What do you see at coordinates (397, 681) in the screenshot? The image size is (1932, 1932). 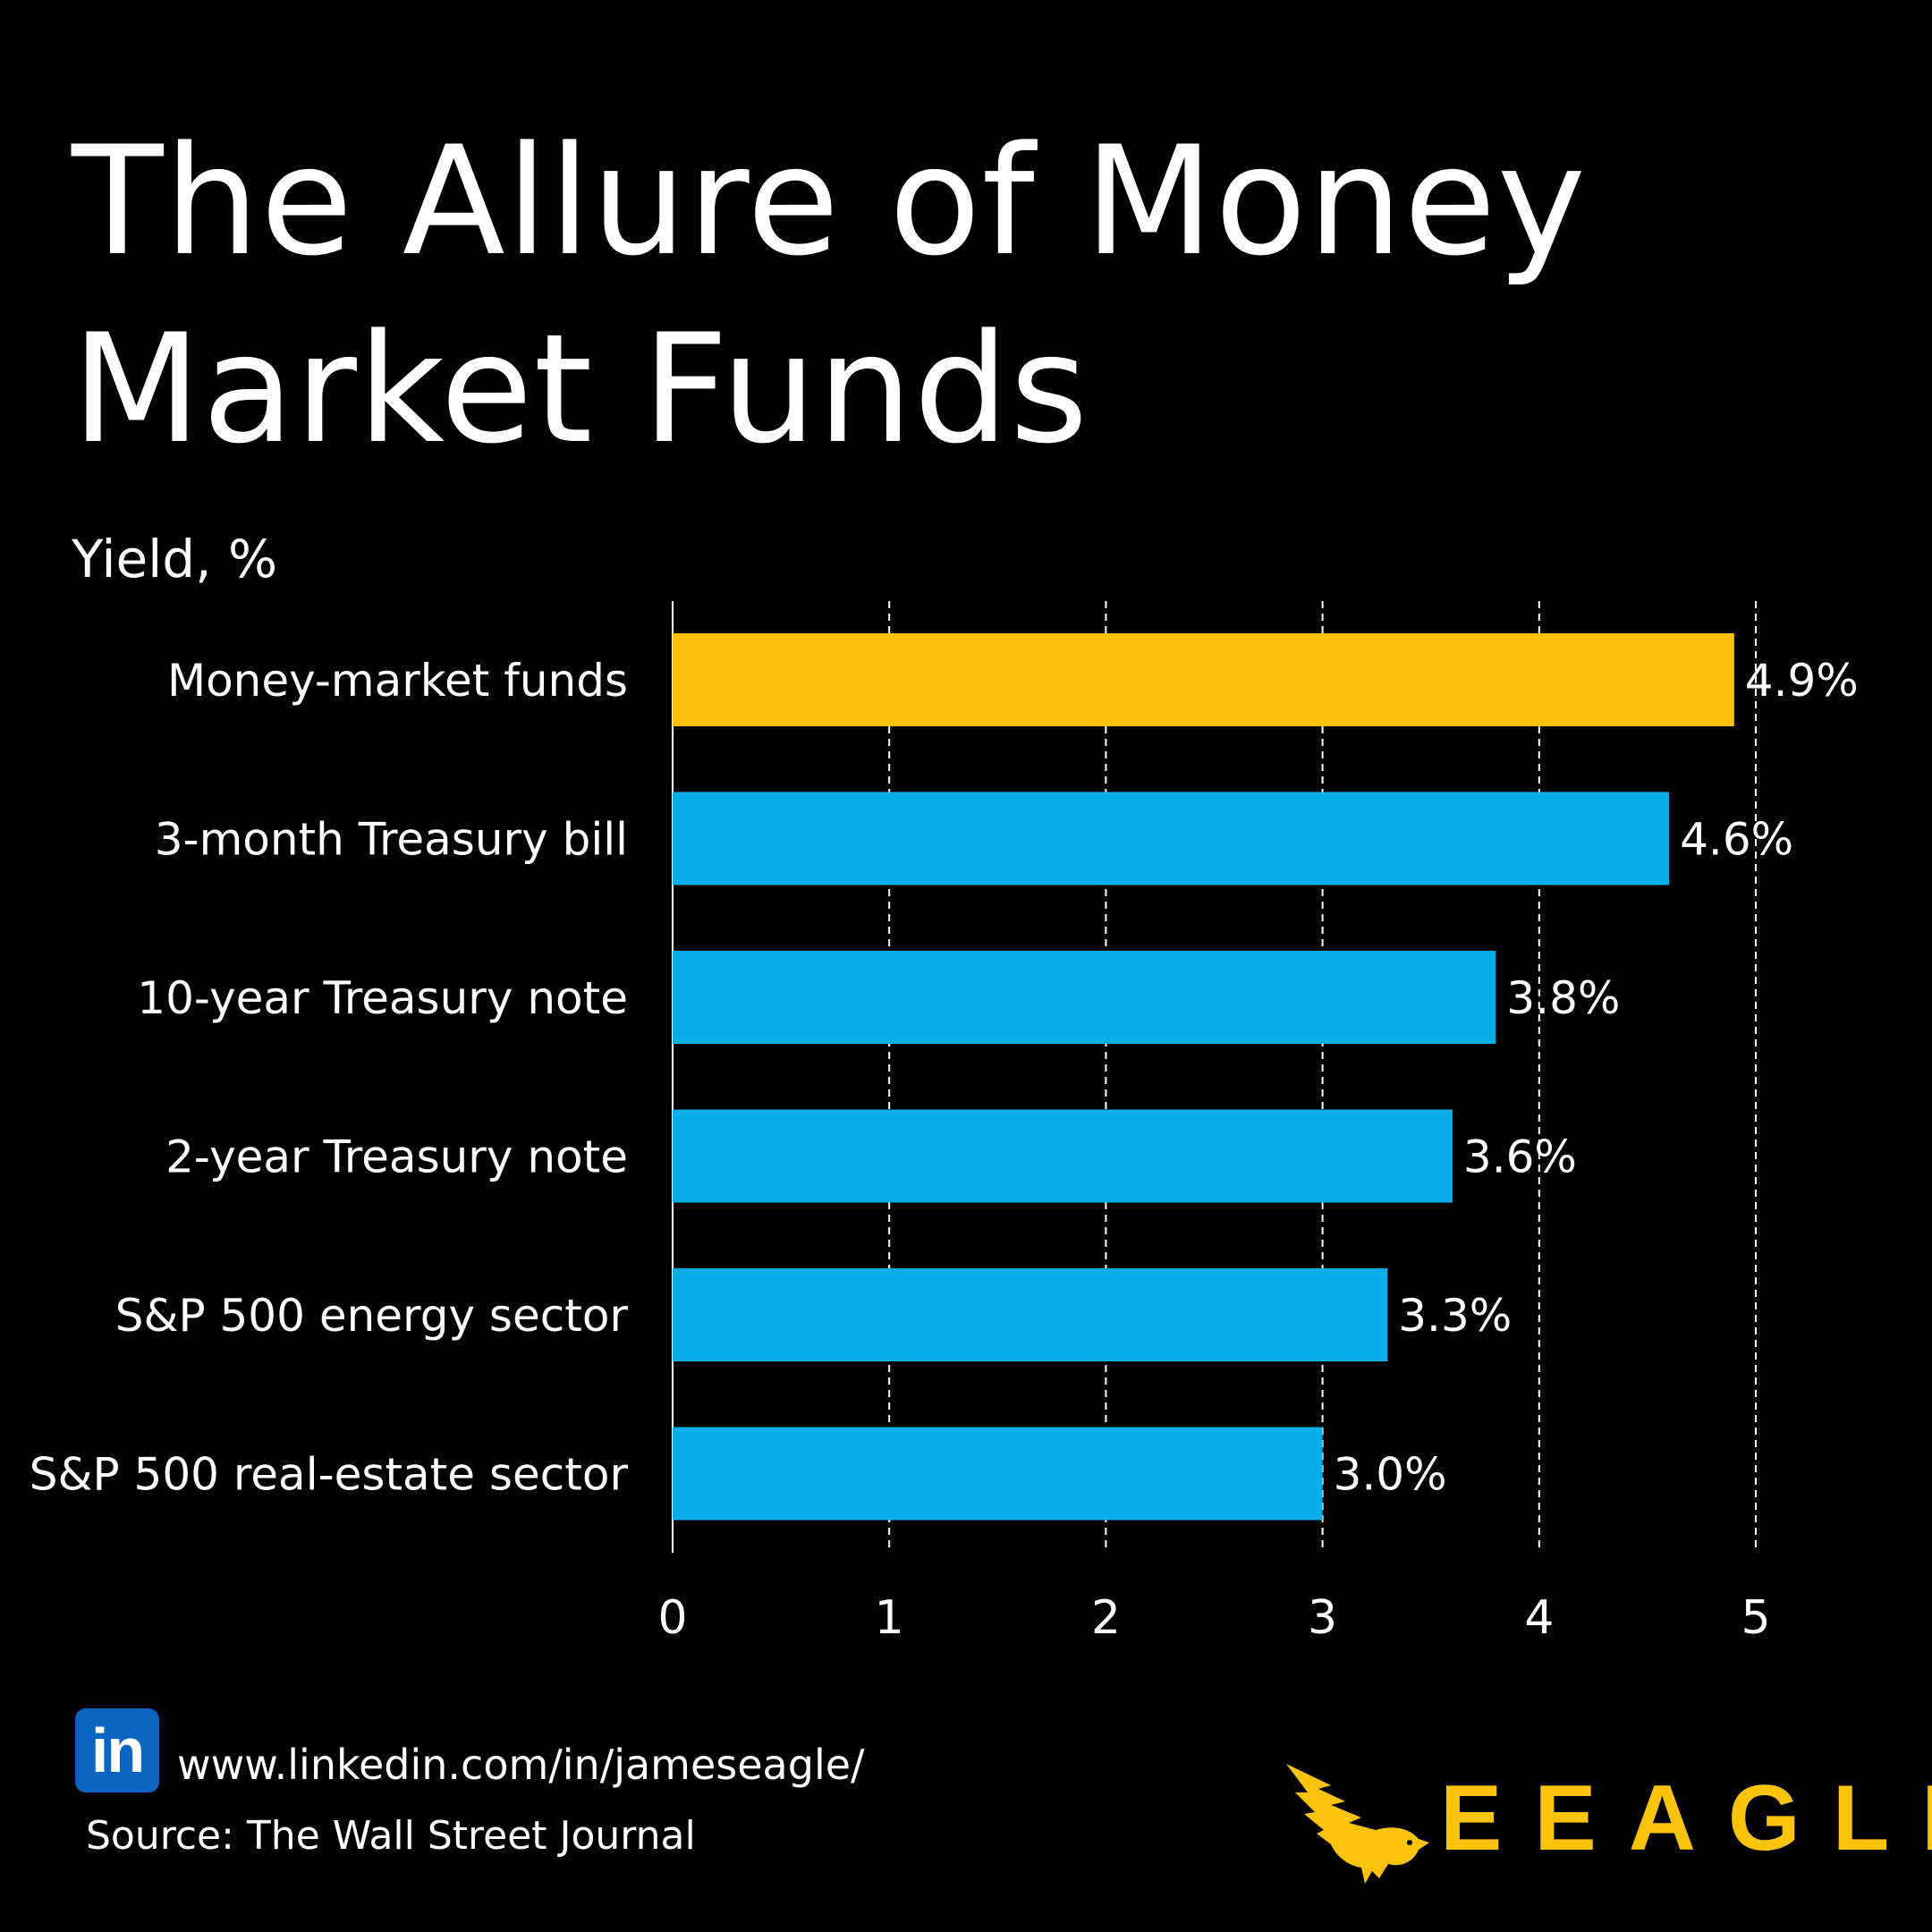 I see `category-label: Money-market funds` at bounding box center [397, 681].